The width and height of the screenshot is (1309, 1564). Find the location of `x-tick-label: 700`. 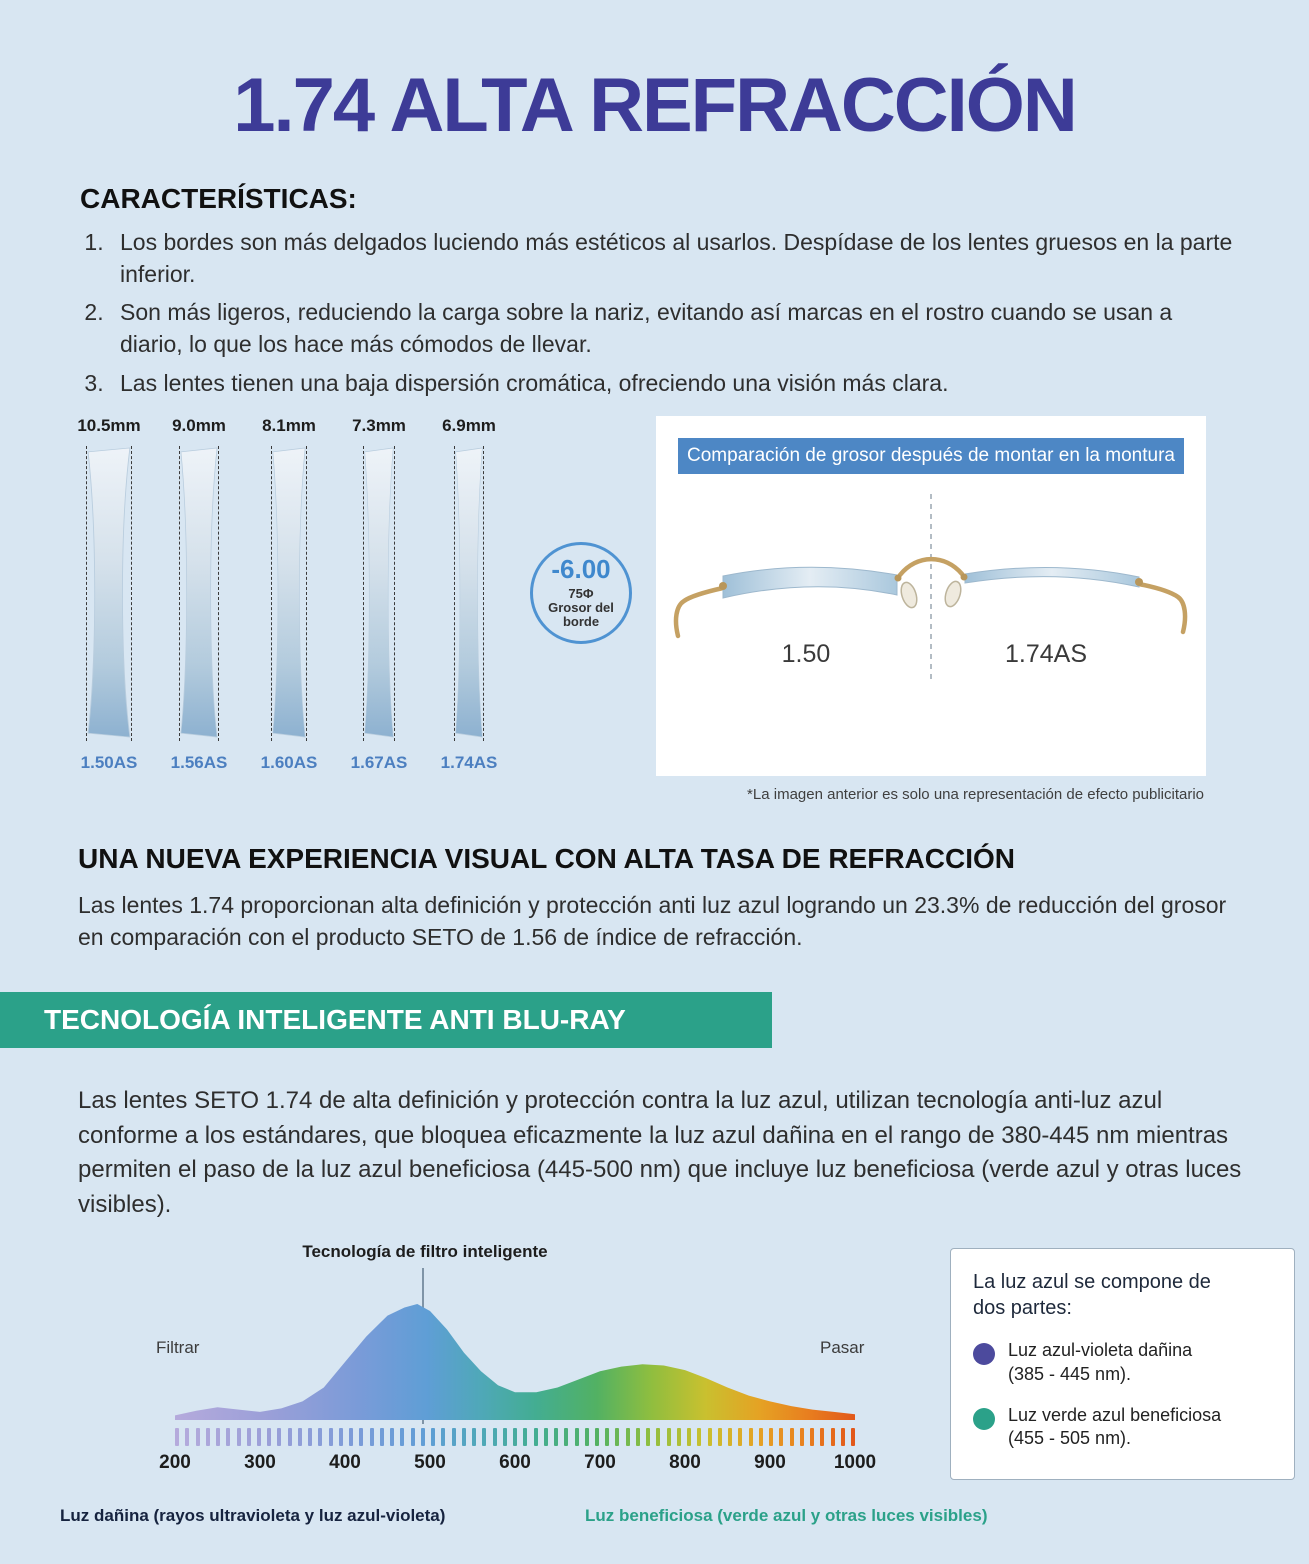

x-tick-label: 700 is located at coordinates (600, 1463).